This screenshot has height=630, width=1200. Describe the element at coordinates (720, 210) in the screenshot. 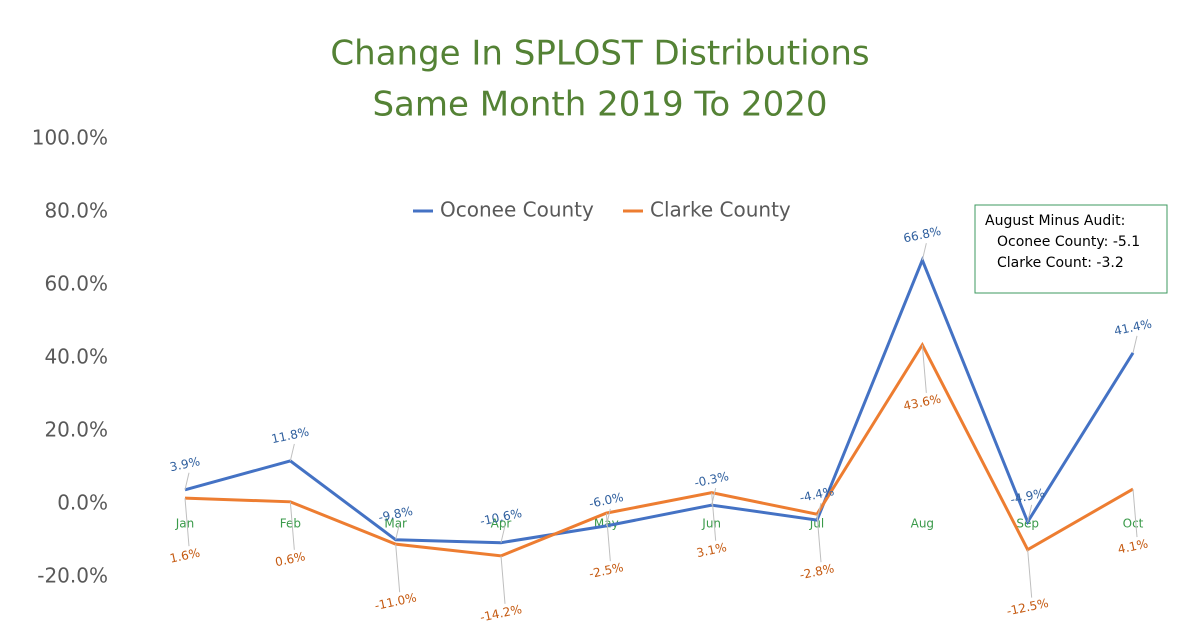

I see `legend-label: Clarke County` at that location.